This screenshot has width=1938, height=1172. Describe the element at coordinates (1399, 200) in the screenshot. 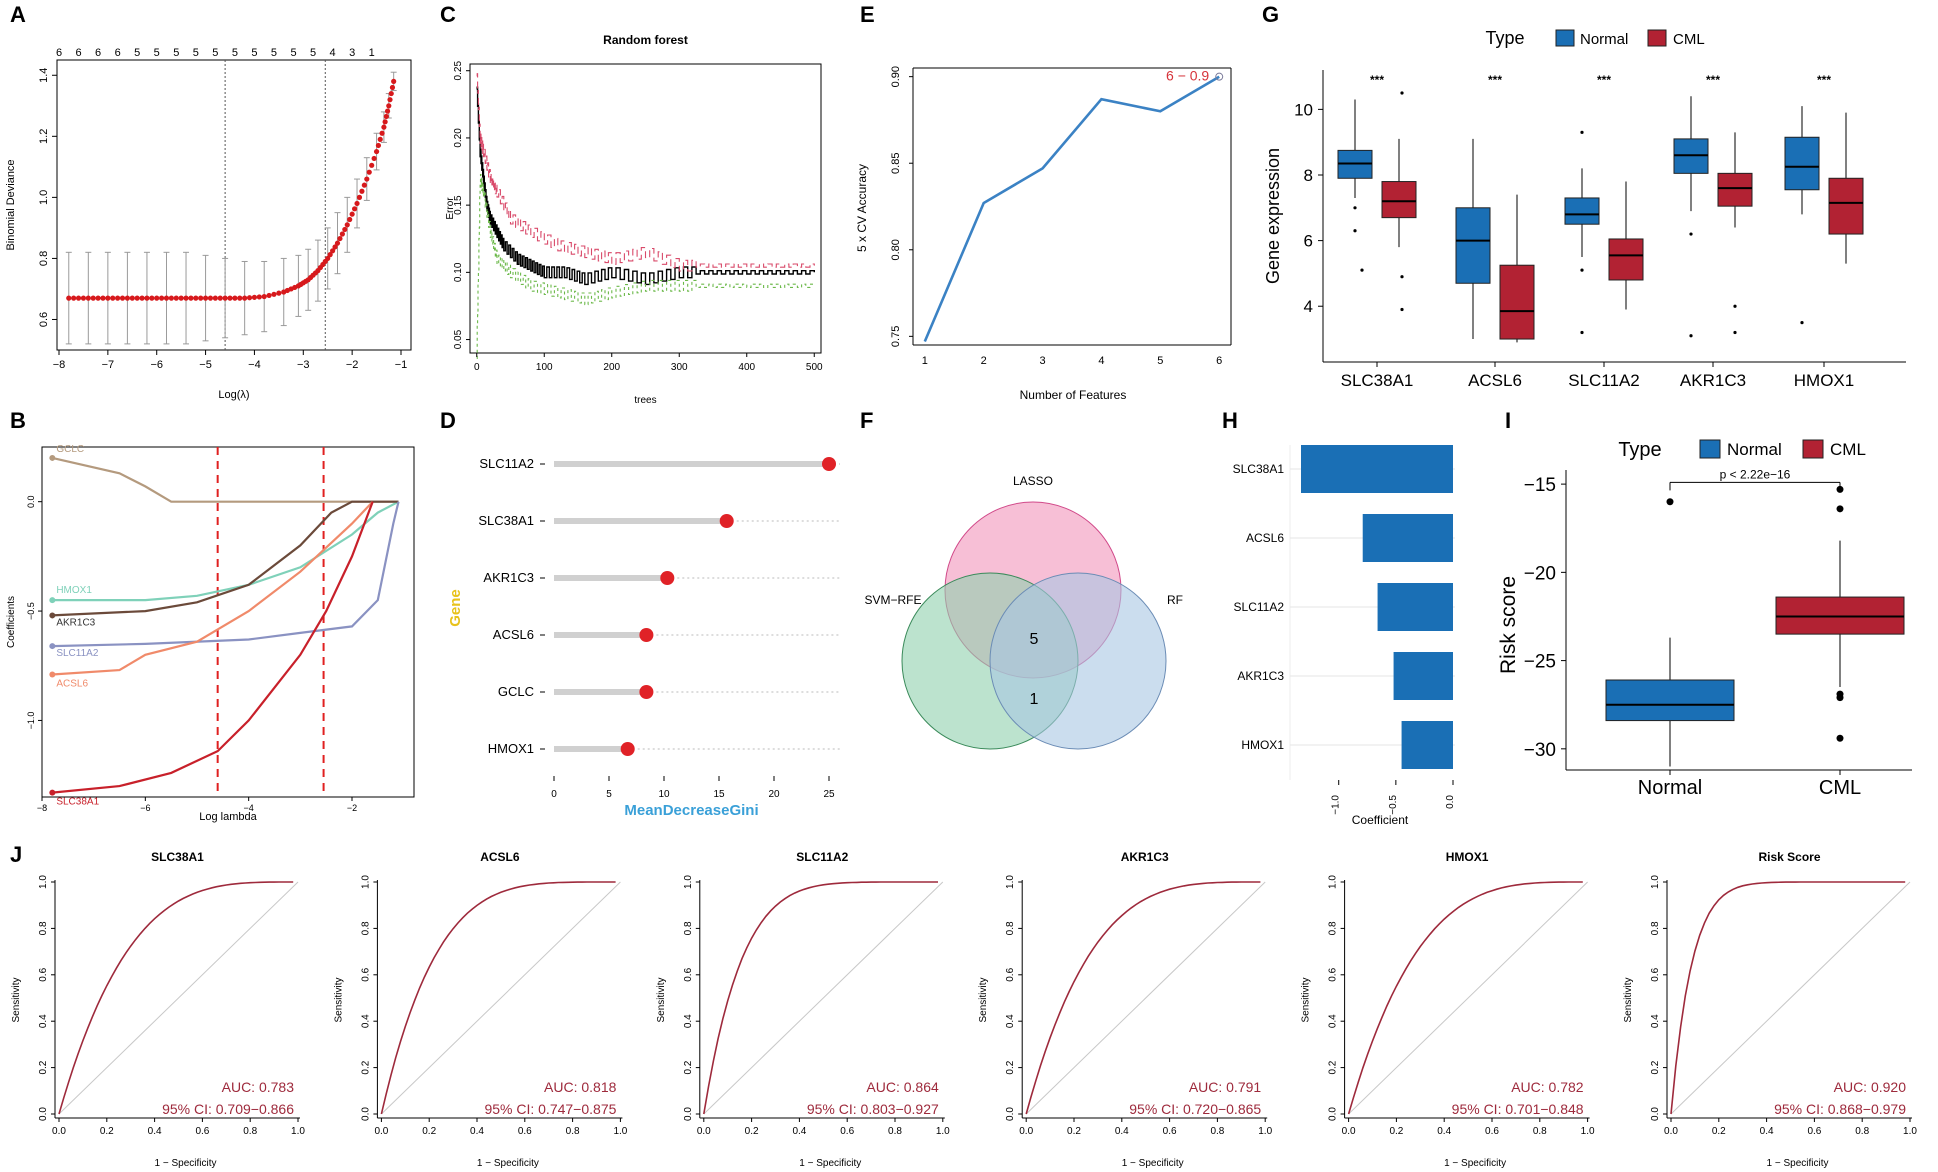

I see `expression-box-cml` at that location.